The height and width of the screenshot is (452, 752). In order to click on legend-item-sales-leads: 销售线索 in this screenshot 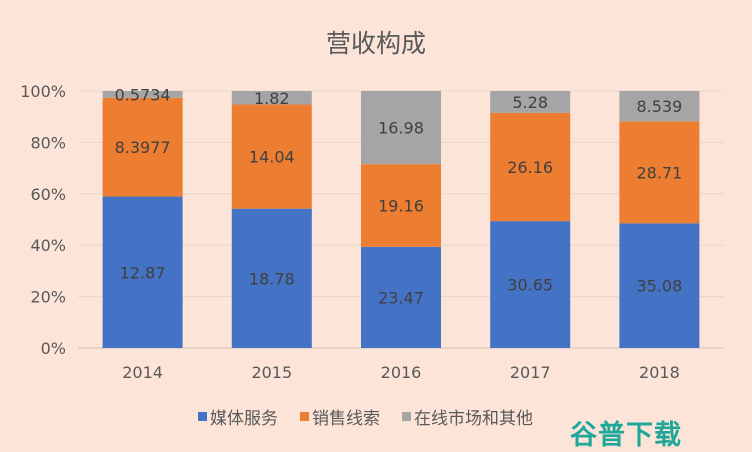, I will do `click(340, 416)`.